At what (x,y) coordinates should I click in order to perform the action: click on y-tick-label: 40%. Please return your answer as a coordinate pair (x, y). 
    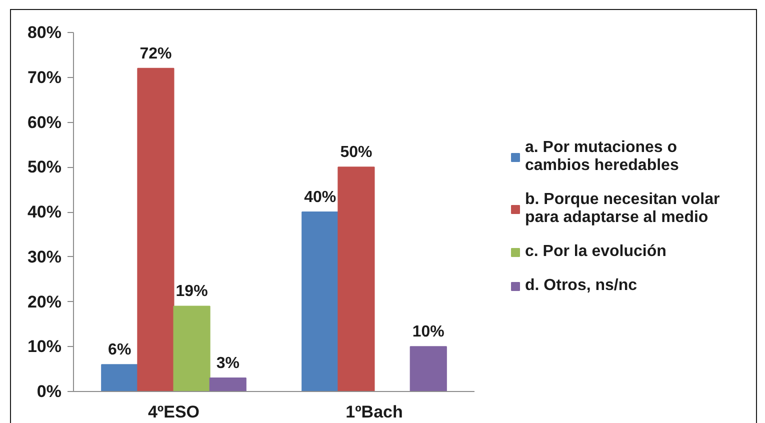
    Looking at the image, I should click on (44, 212).